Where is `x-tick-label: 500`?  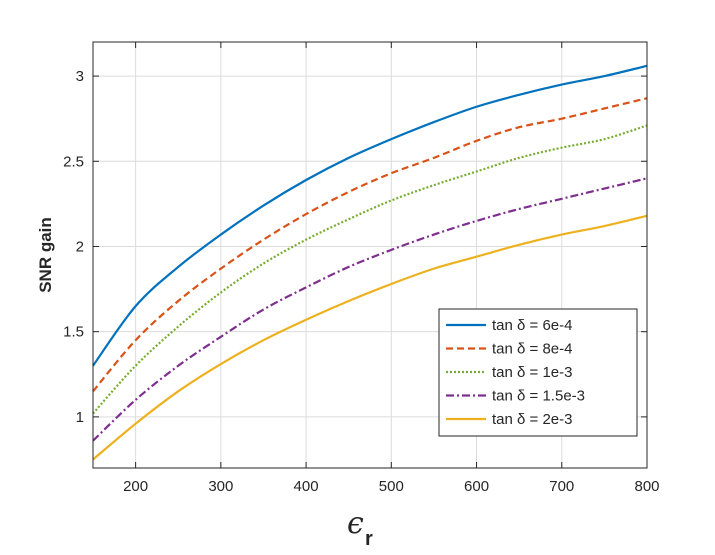 x-tick-label: 500 is located at coordinates (391, 486).